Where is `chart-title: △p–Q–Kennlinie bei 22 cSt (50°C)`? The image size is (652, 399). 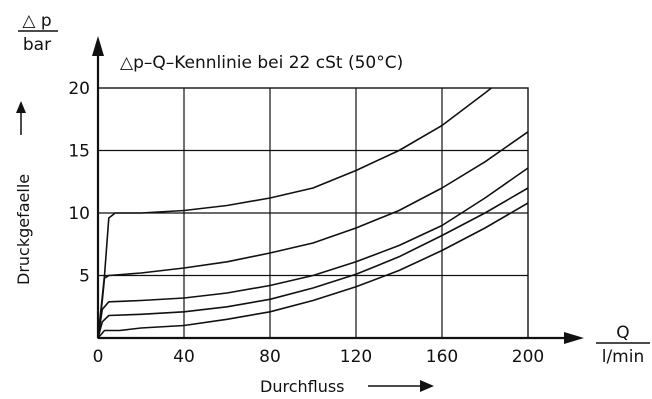
chart-title: △p–Q–Kennlinie bei 22 cSt (50°C) is located at coordinates (261, 63).